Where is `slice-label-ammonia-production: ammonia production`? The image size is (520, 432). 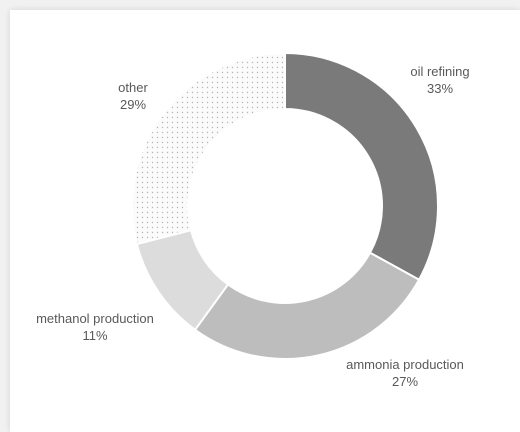
slice-label-ammonia-production: ammonia production is located at coordinates (405, 364).